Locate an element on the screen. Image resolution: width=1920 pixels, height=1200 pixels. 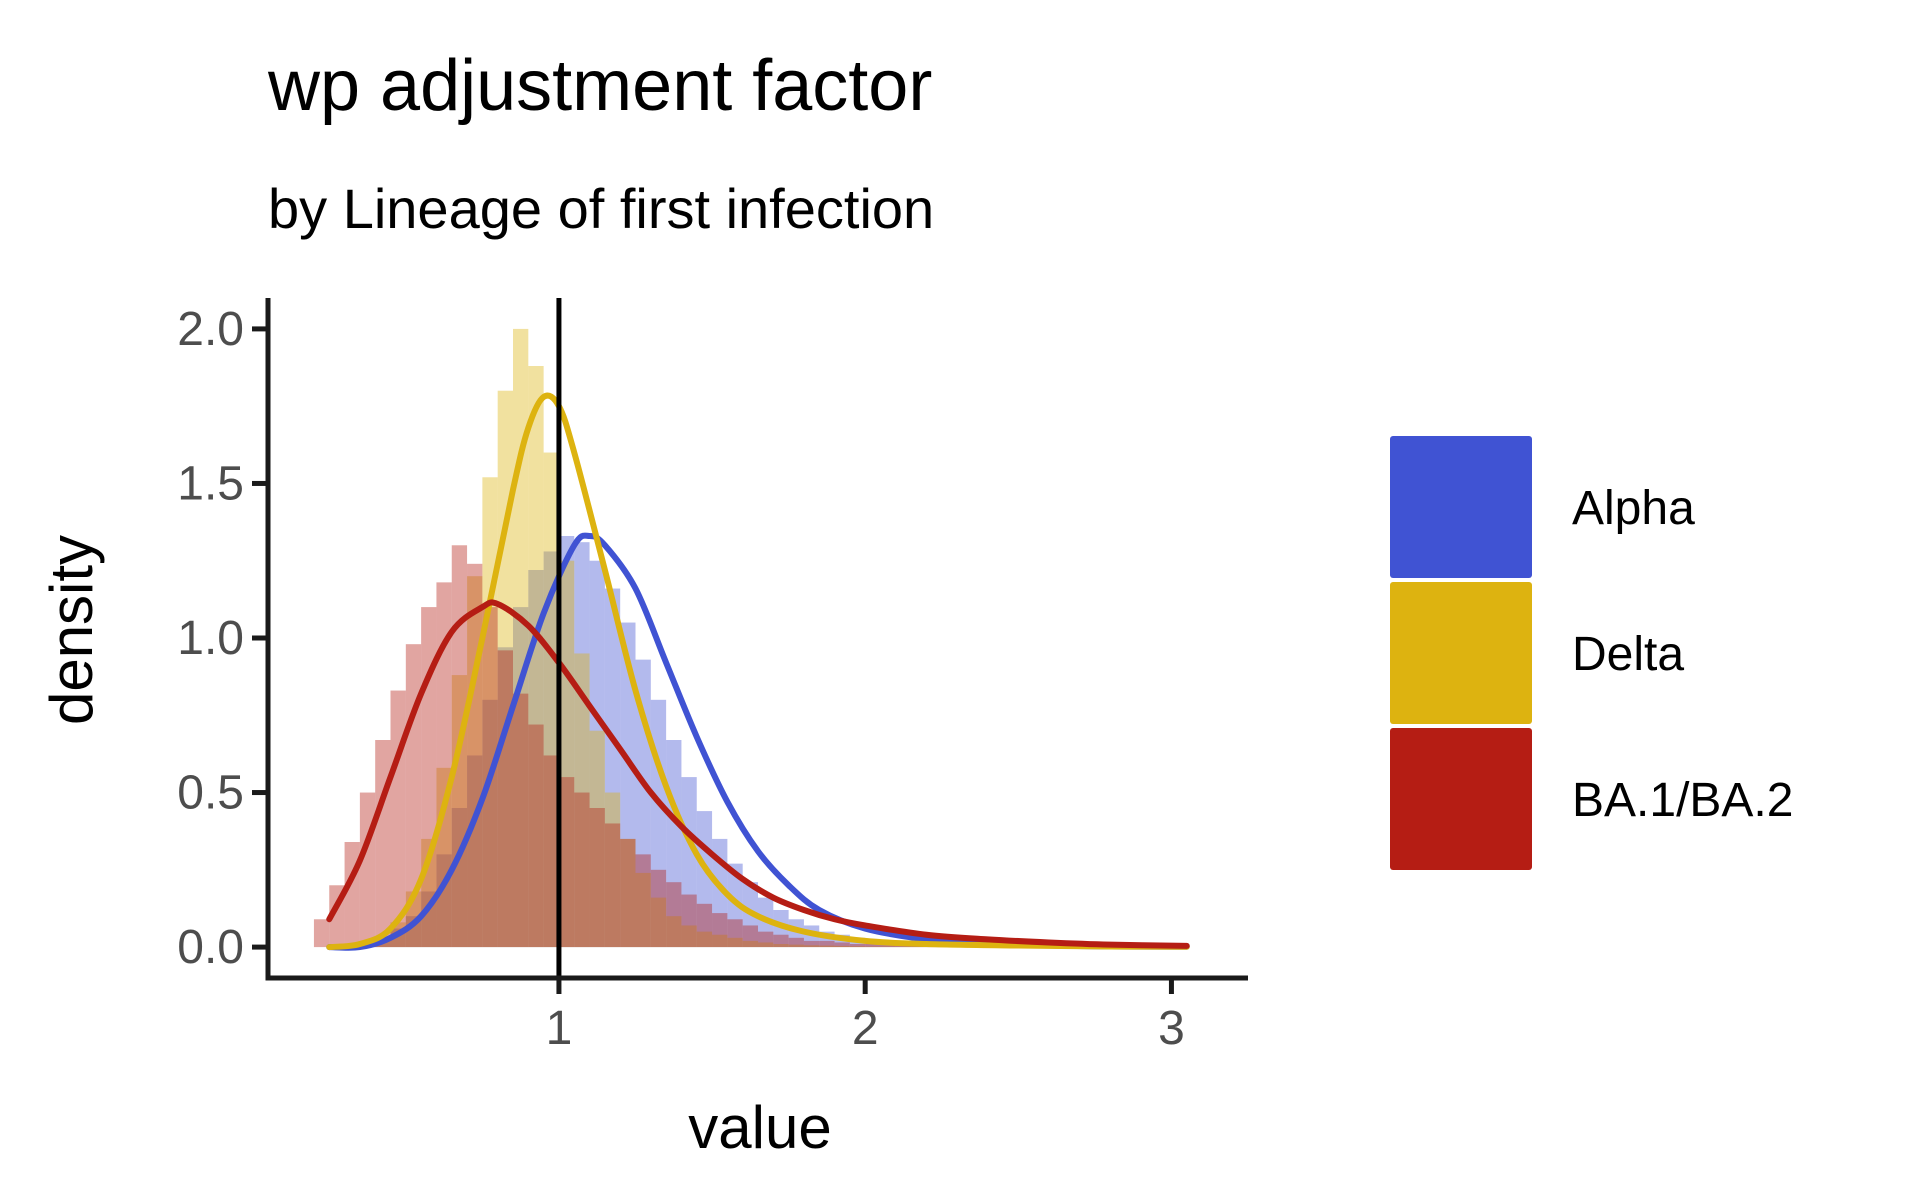
y-tick-label: 1.5 is located at coordinates (210, 483).